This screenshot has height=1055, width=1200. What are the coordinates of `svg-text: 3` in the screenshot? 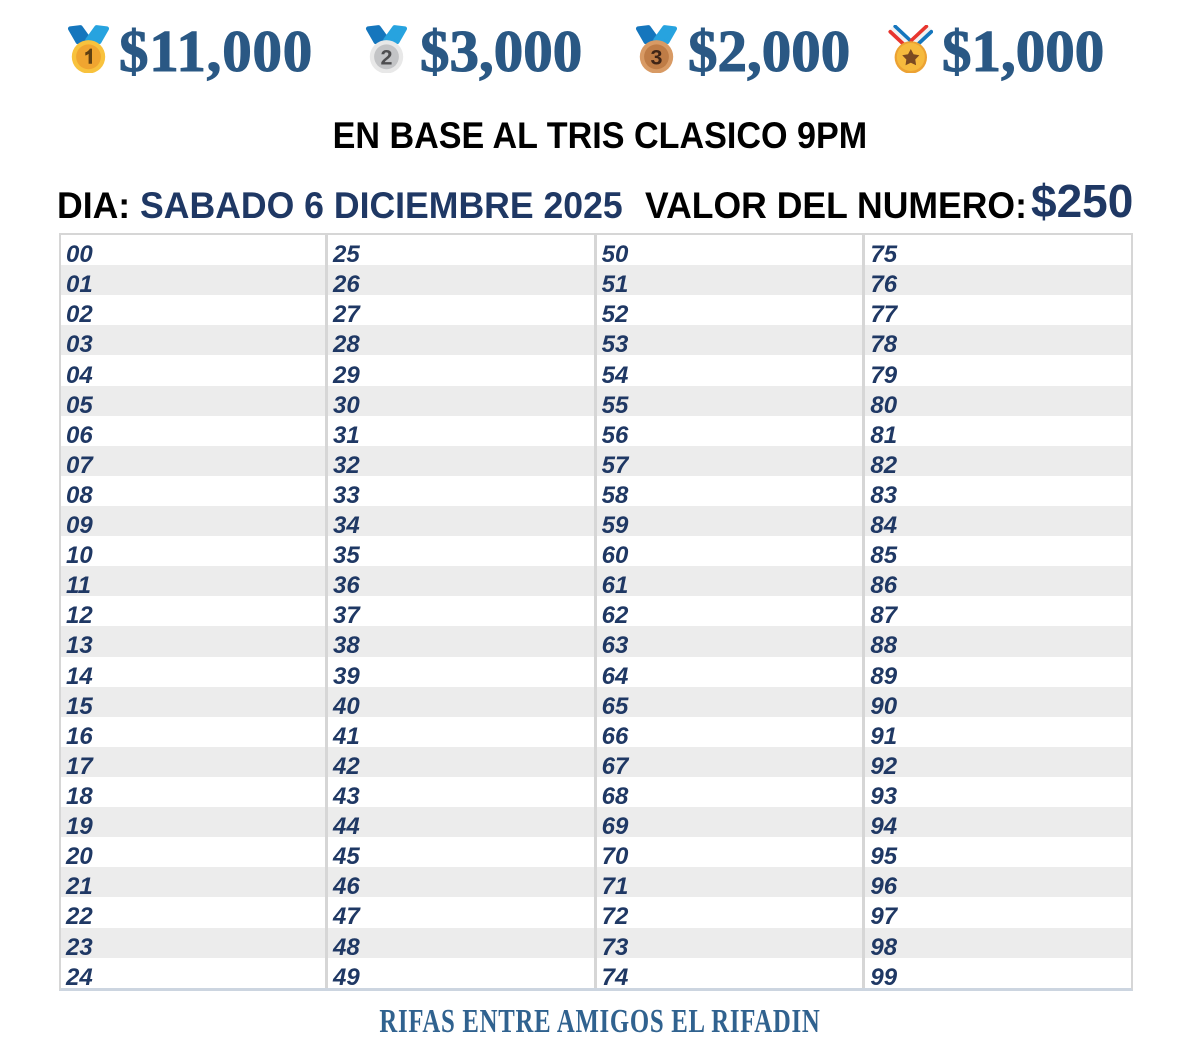 It's located at (657, 57).